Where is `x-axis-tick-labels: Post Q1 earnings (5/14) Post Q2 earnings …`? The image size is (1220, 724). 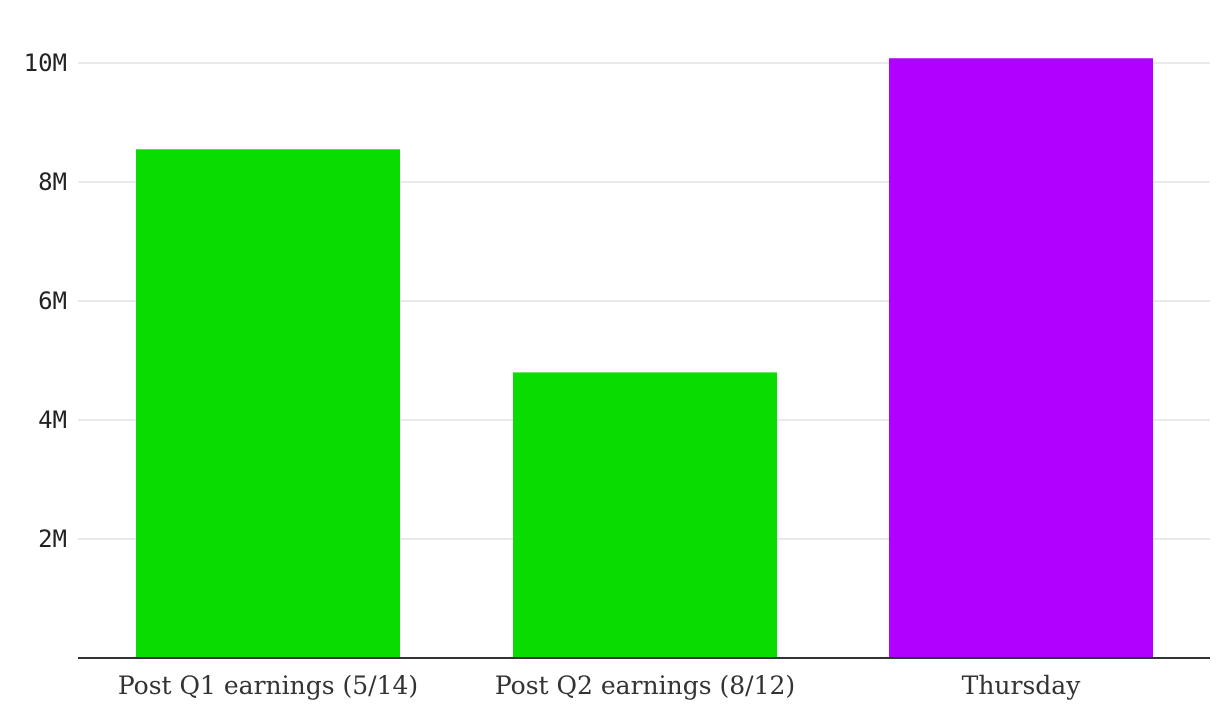 x-axis-tick-labels: Post Q1 earnings (5/14) Post Q2 earnings … is located at coordinates (599, 685).